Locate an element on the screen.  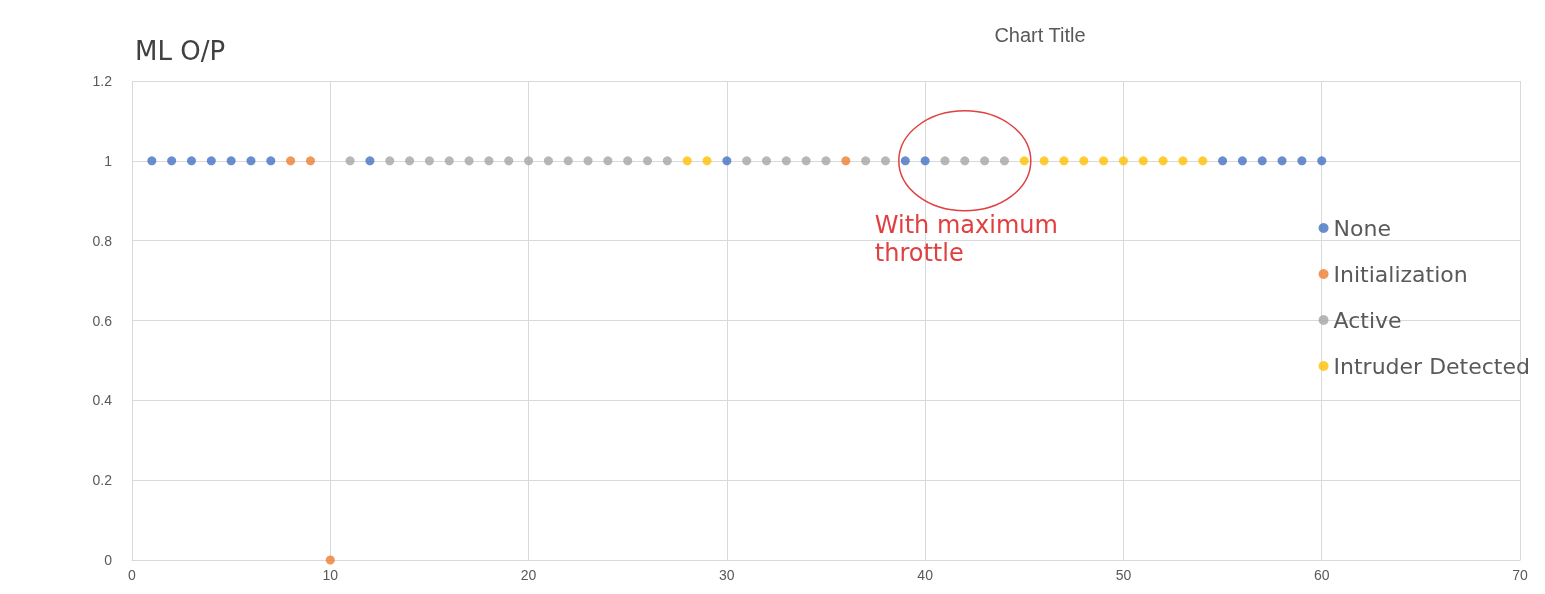
x-tick-label: 0 is located at coordinates (132, 575).